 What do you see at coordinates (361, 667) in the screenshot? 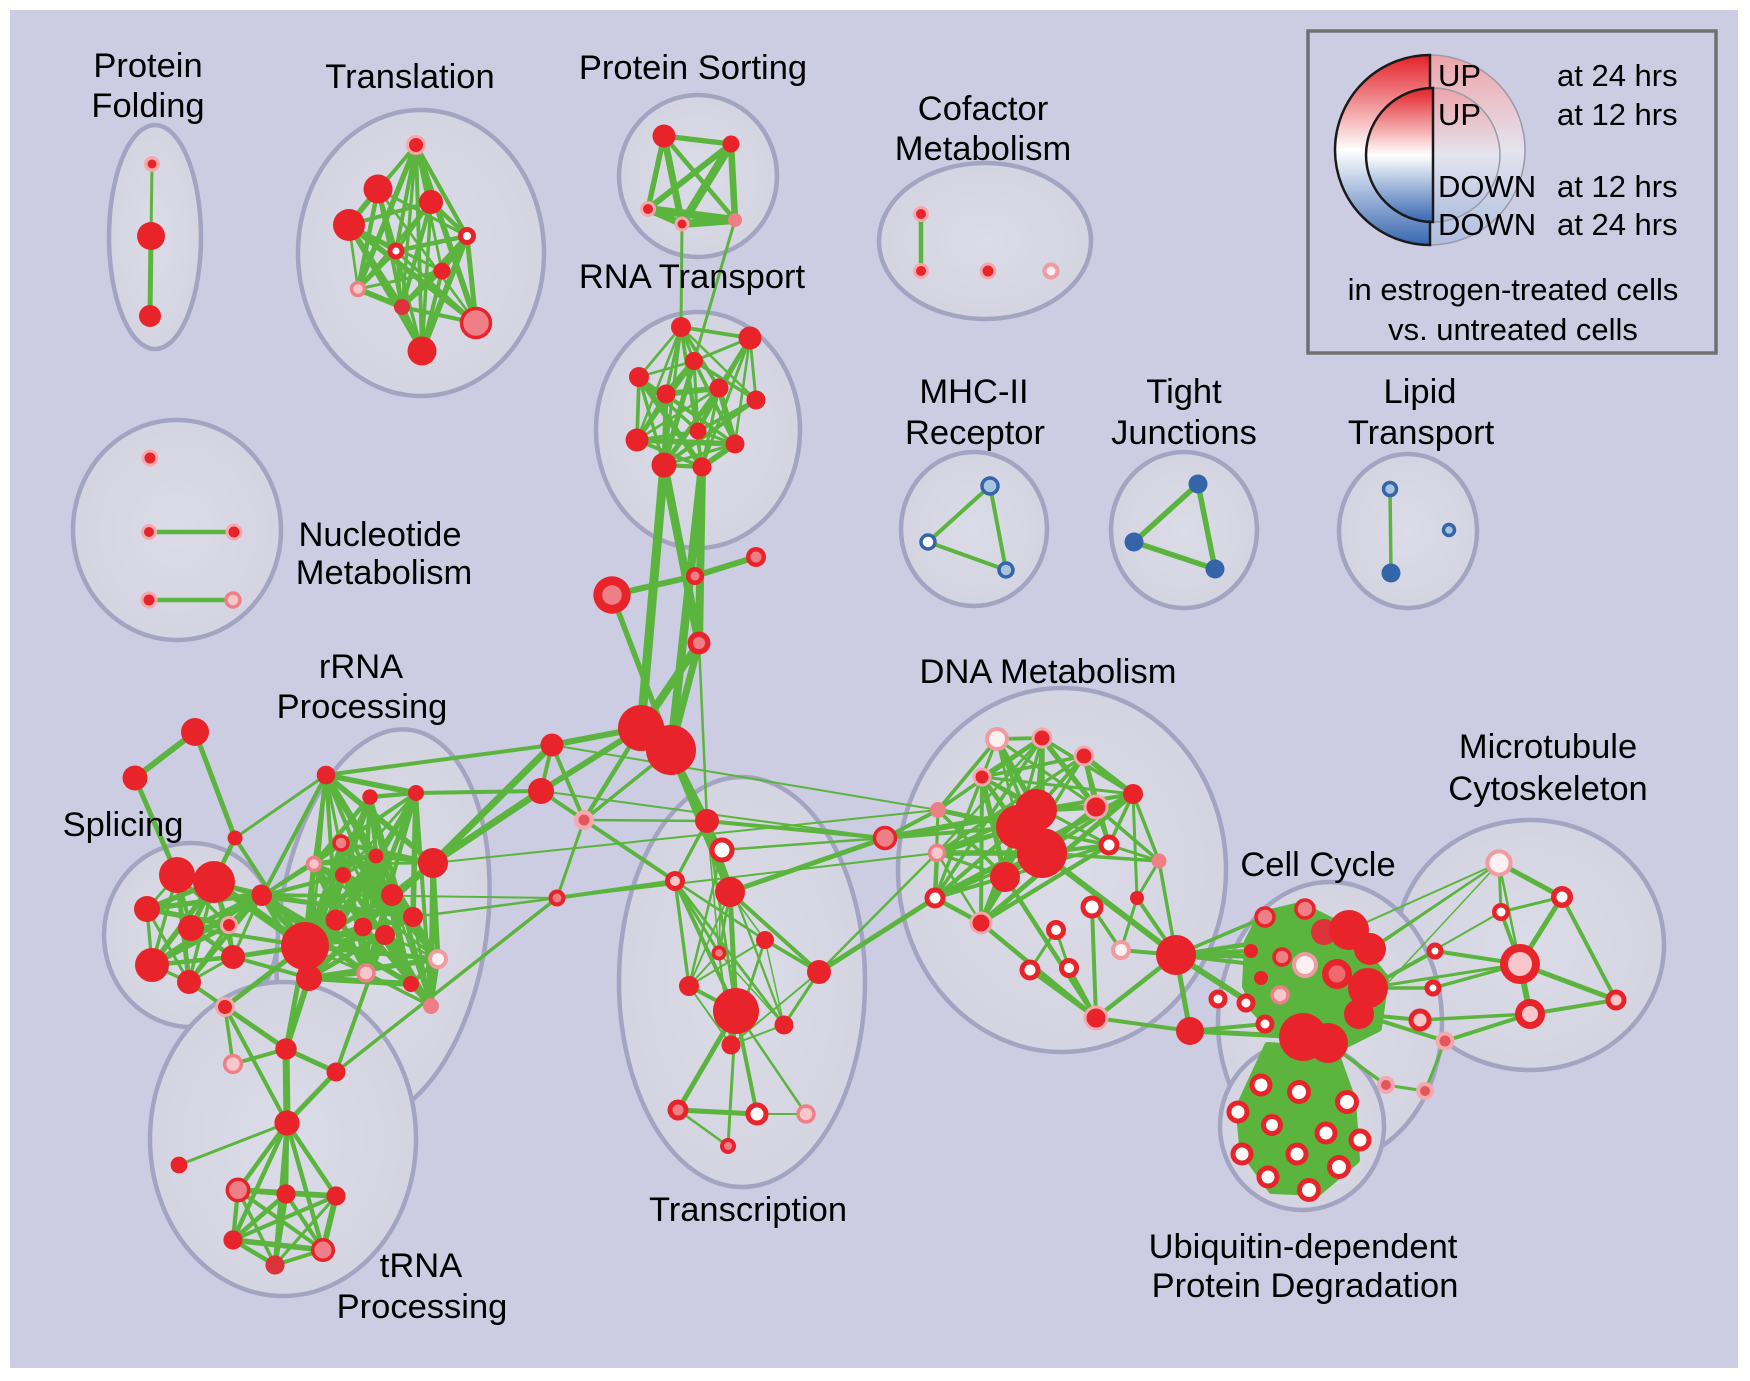
I see `svg-text: rRNA` at bounding box center [361, 667].